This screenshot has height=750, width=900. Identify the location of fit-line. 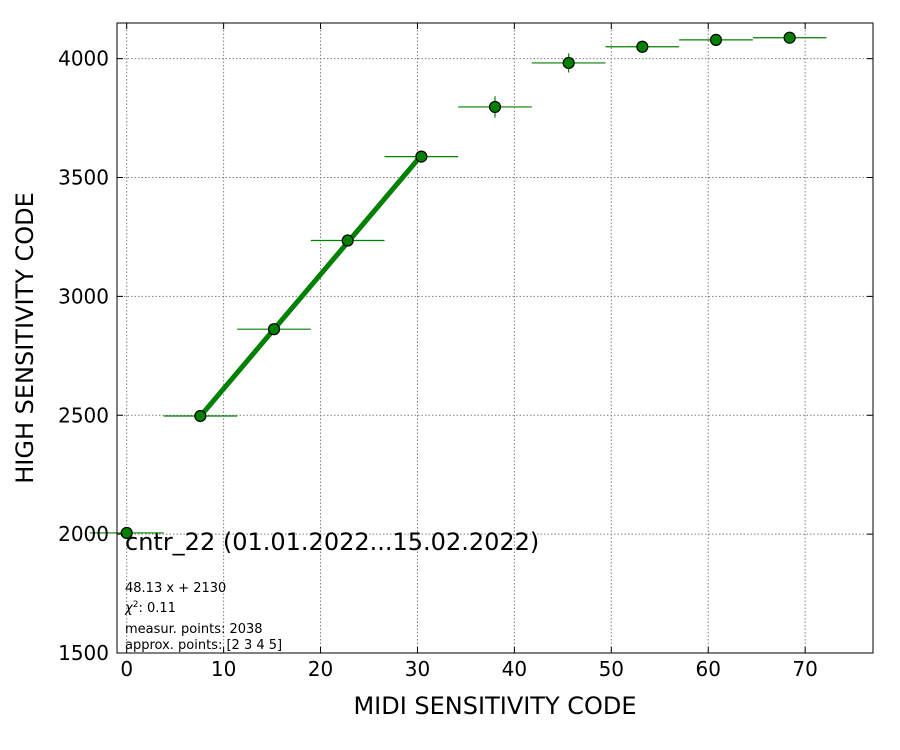
(311, 285).